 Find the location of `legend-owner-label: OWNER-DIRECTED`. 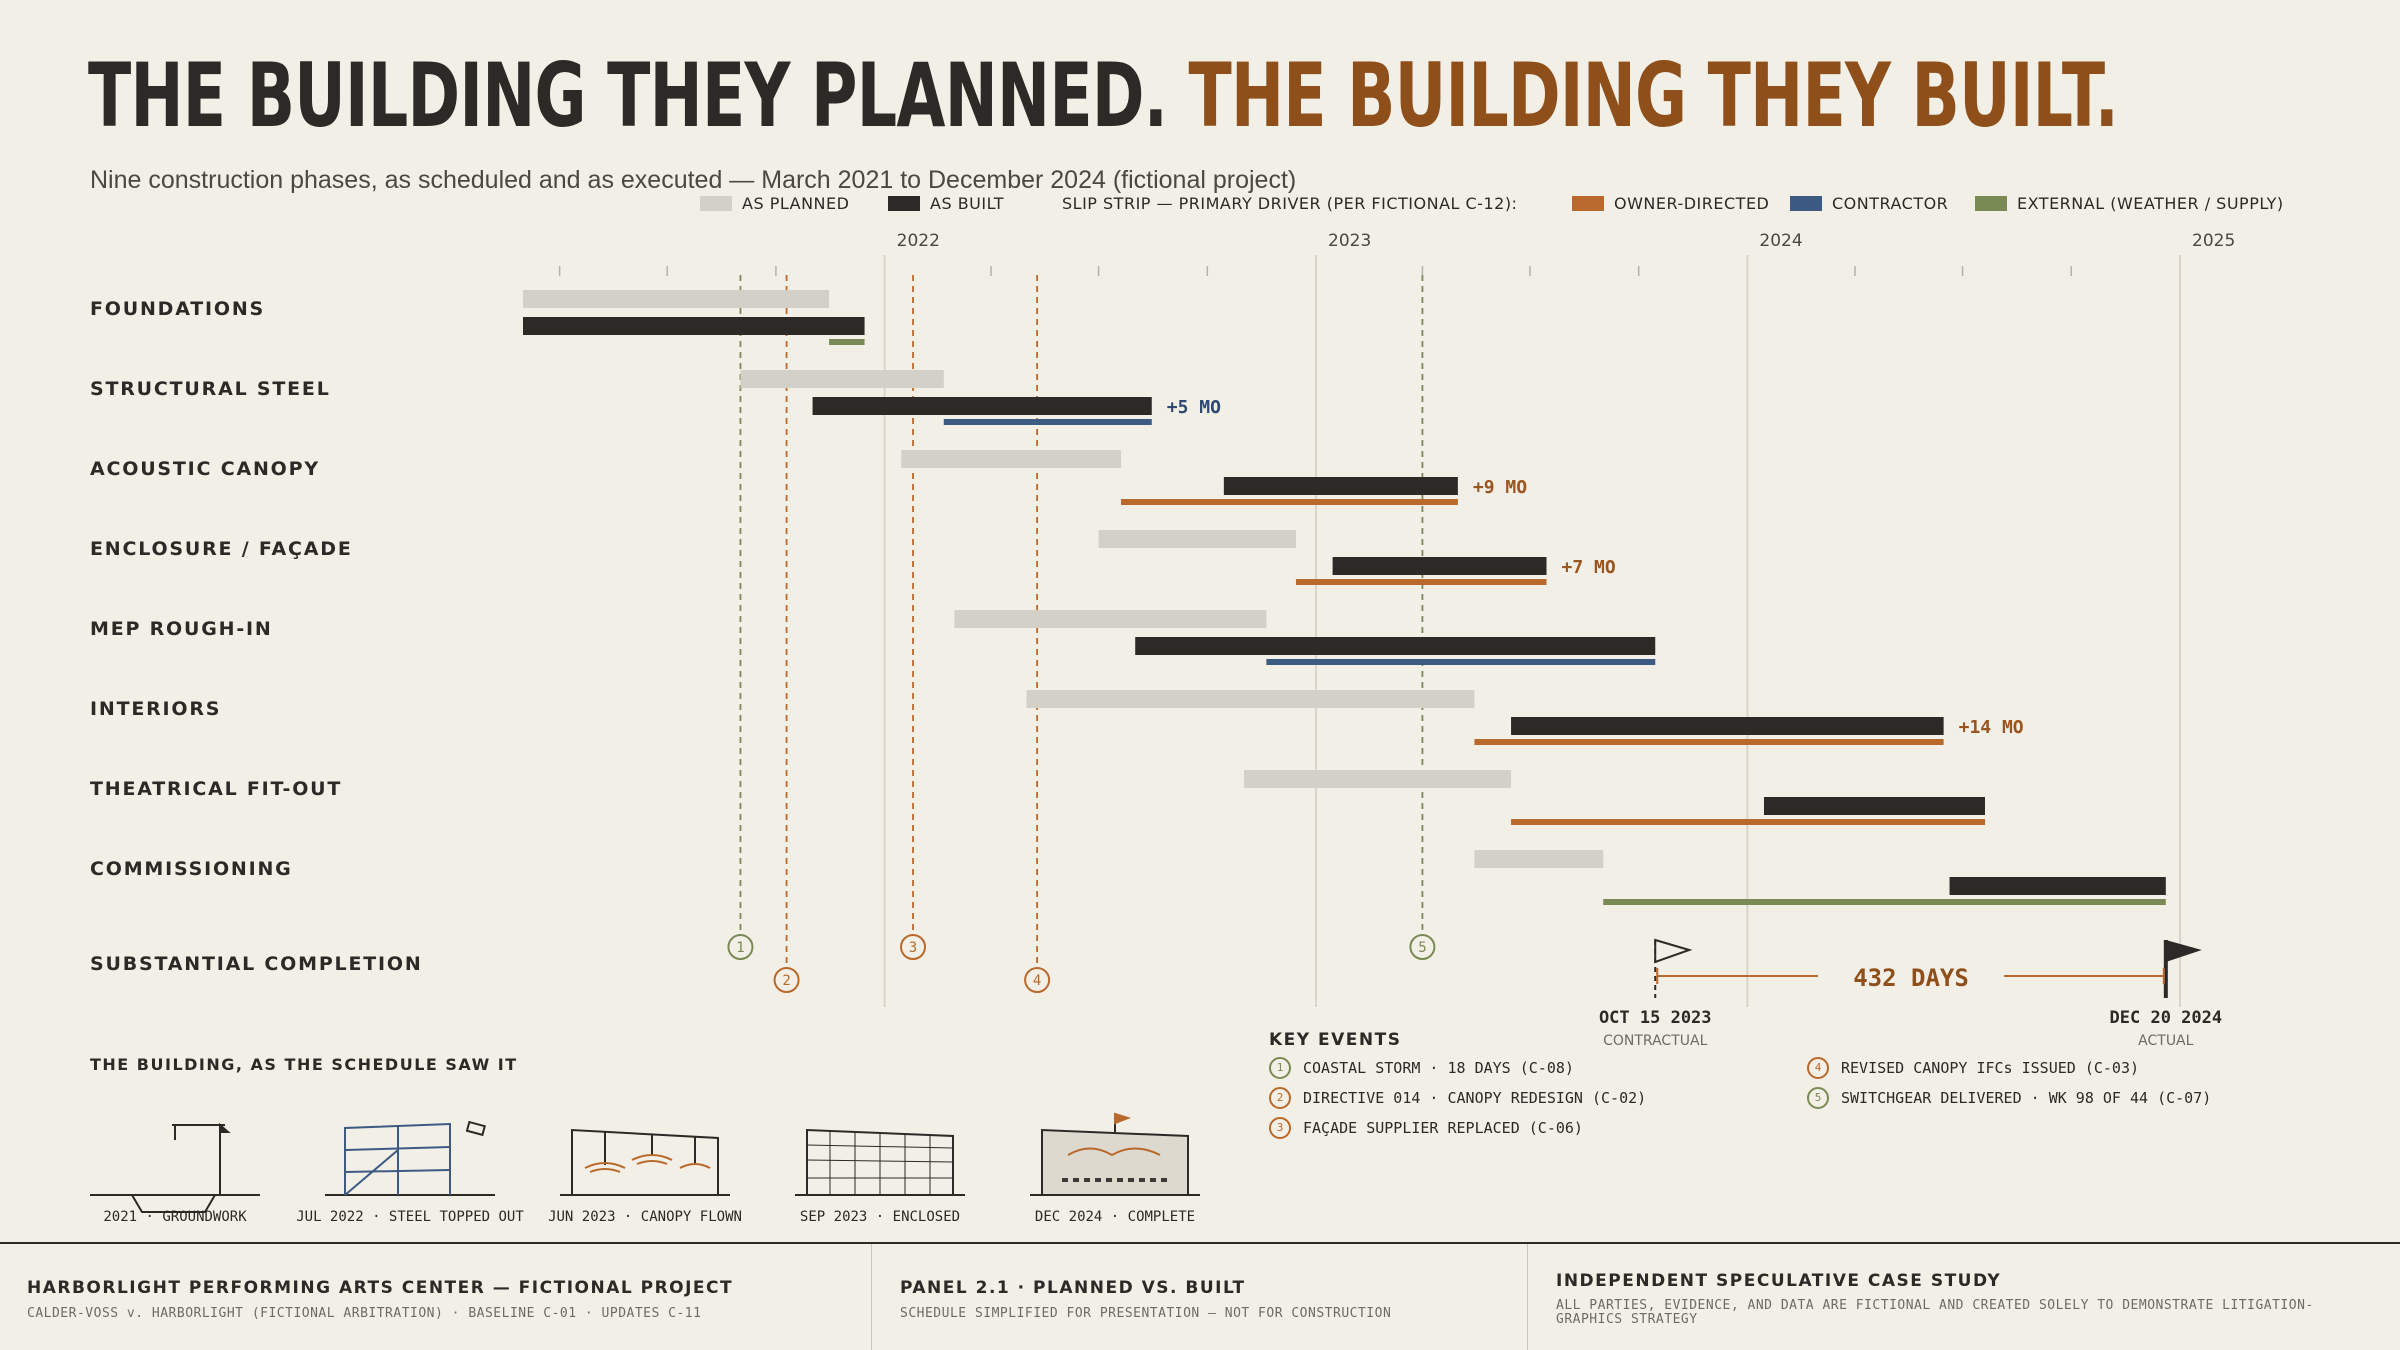

legend-owner-label: OWNER-DIRECTED is located at coordinates (1691, 203).